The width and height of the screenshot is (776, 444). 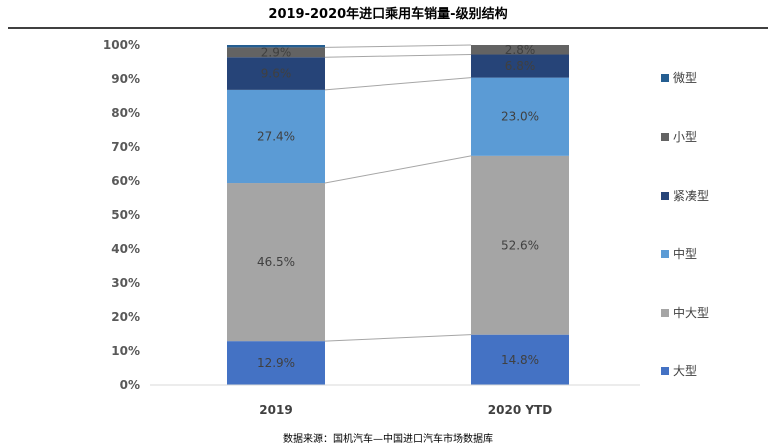 What do you see at coordinates (125, 113) in the screenshot?
I see `y-tick-label: 80%` at bounding box center [125, 113].